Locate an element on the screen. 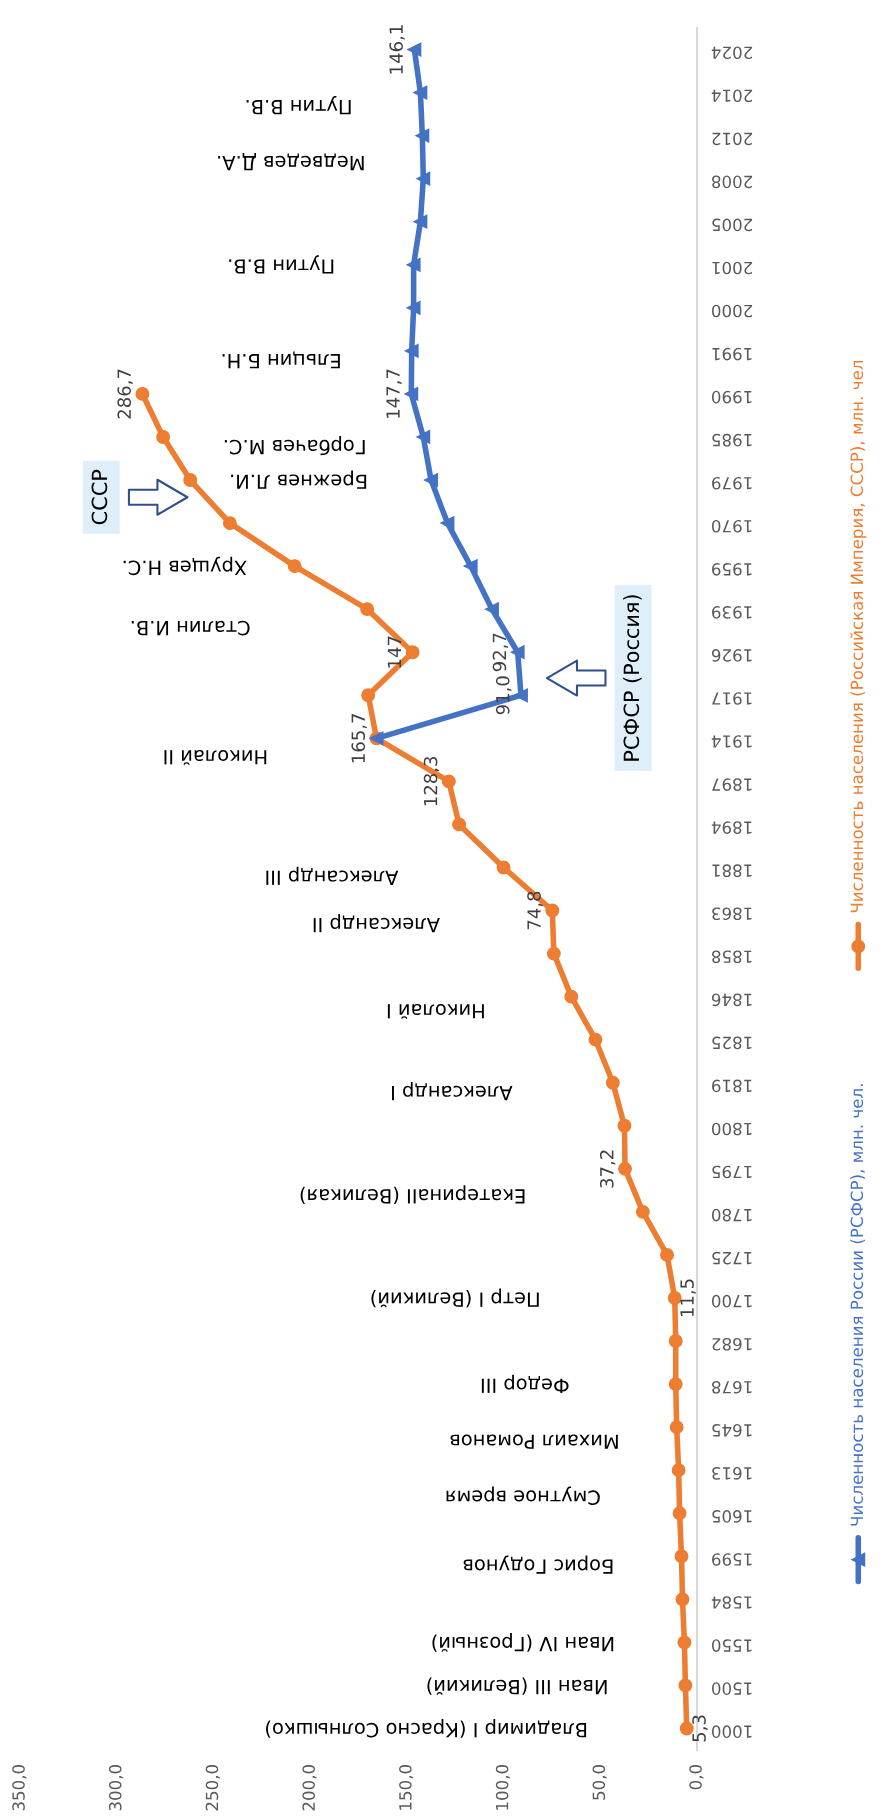 The height and width of the screenshot is (1820, 883). x-tick-label: 250,0 is located at coordinates (212, 1788).